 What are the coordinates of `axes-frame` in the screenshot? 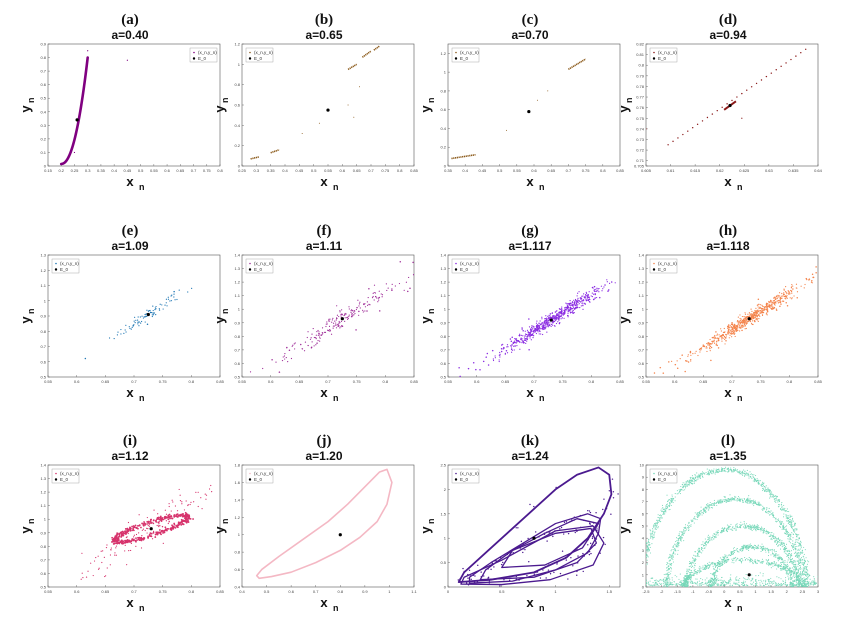 It's located at (534, 316).